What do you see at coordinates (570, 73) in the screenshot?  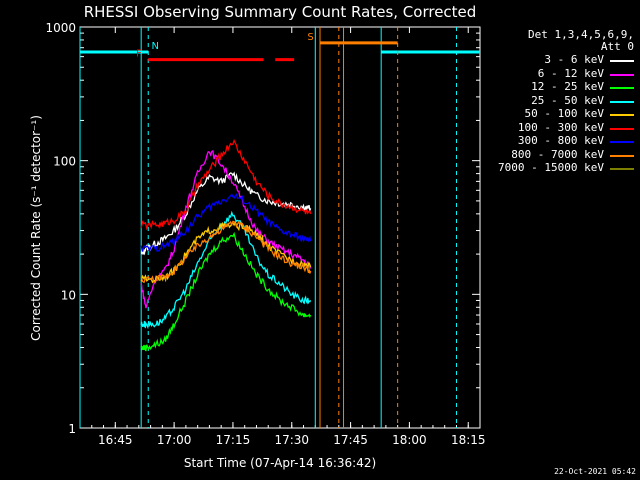 I see `legend-label: 6 - 12 keV` at bounding box center [570, 73].